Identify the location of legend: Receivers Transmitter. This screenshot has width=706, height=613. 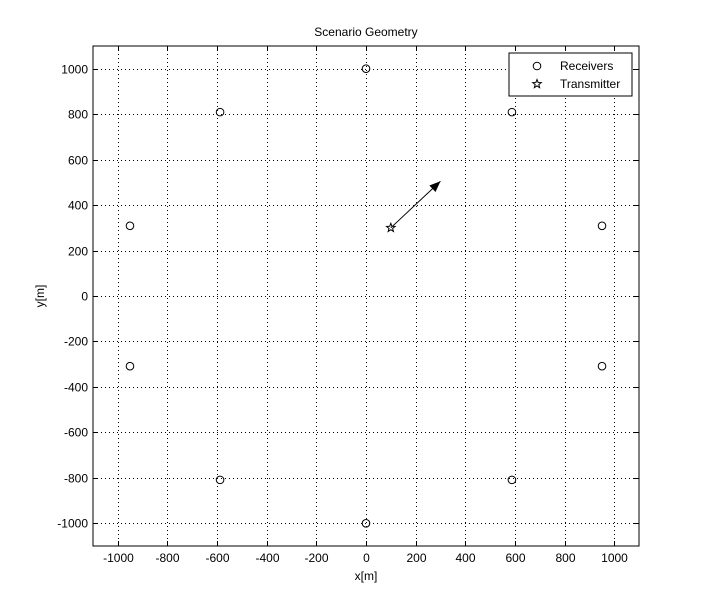
(570, 74).